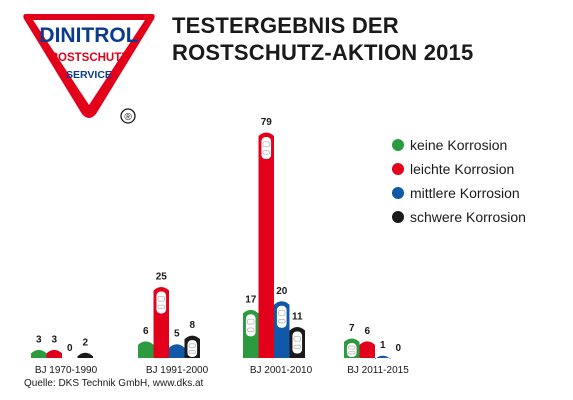 This screenshot has height=400, width=573. Describe the element at coordinates (462, 169) in the screenshot. I see `legend-label-leichte: leichte Korrosion` at that location.